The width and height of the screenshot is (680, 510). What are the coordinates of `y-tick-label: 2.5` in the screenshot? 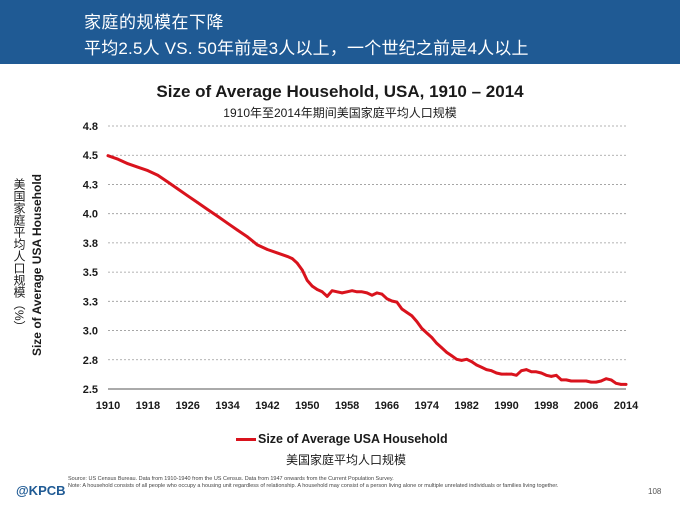 It's located at (90, 390).